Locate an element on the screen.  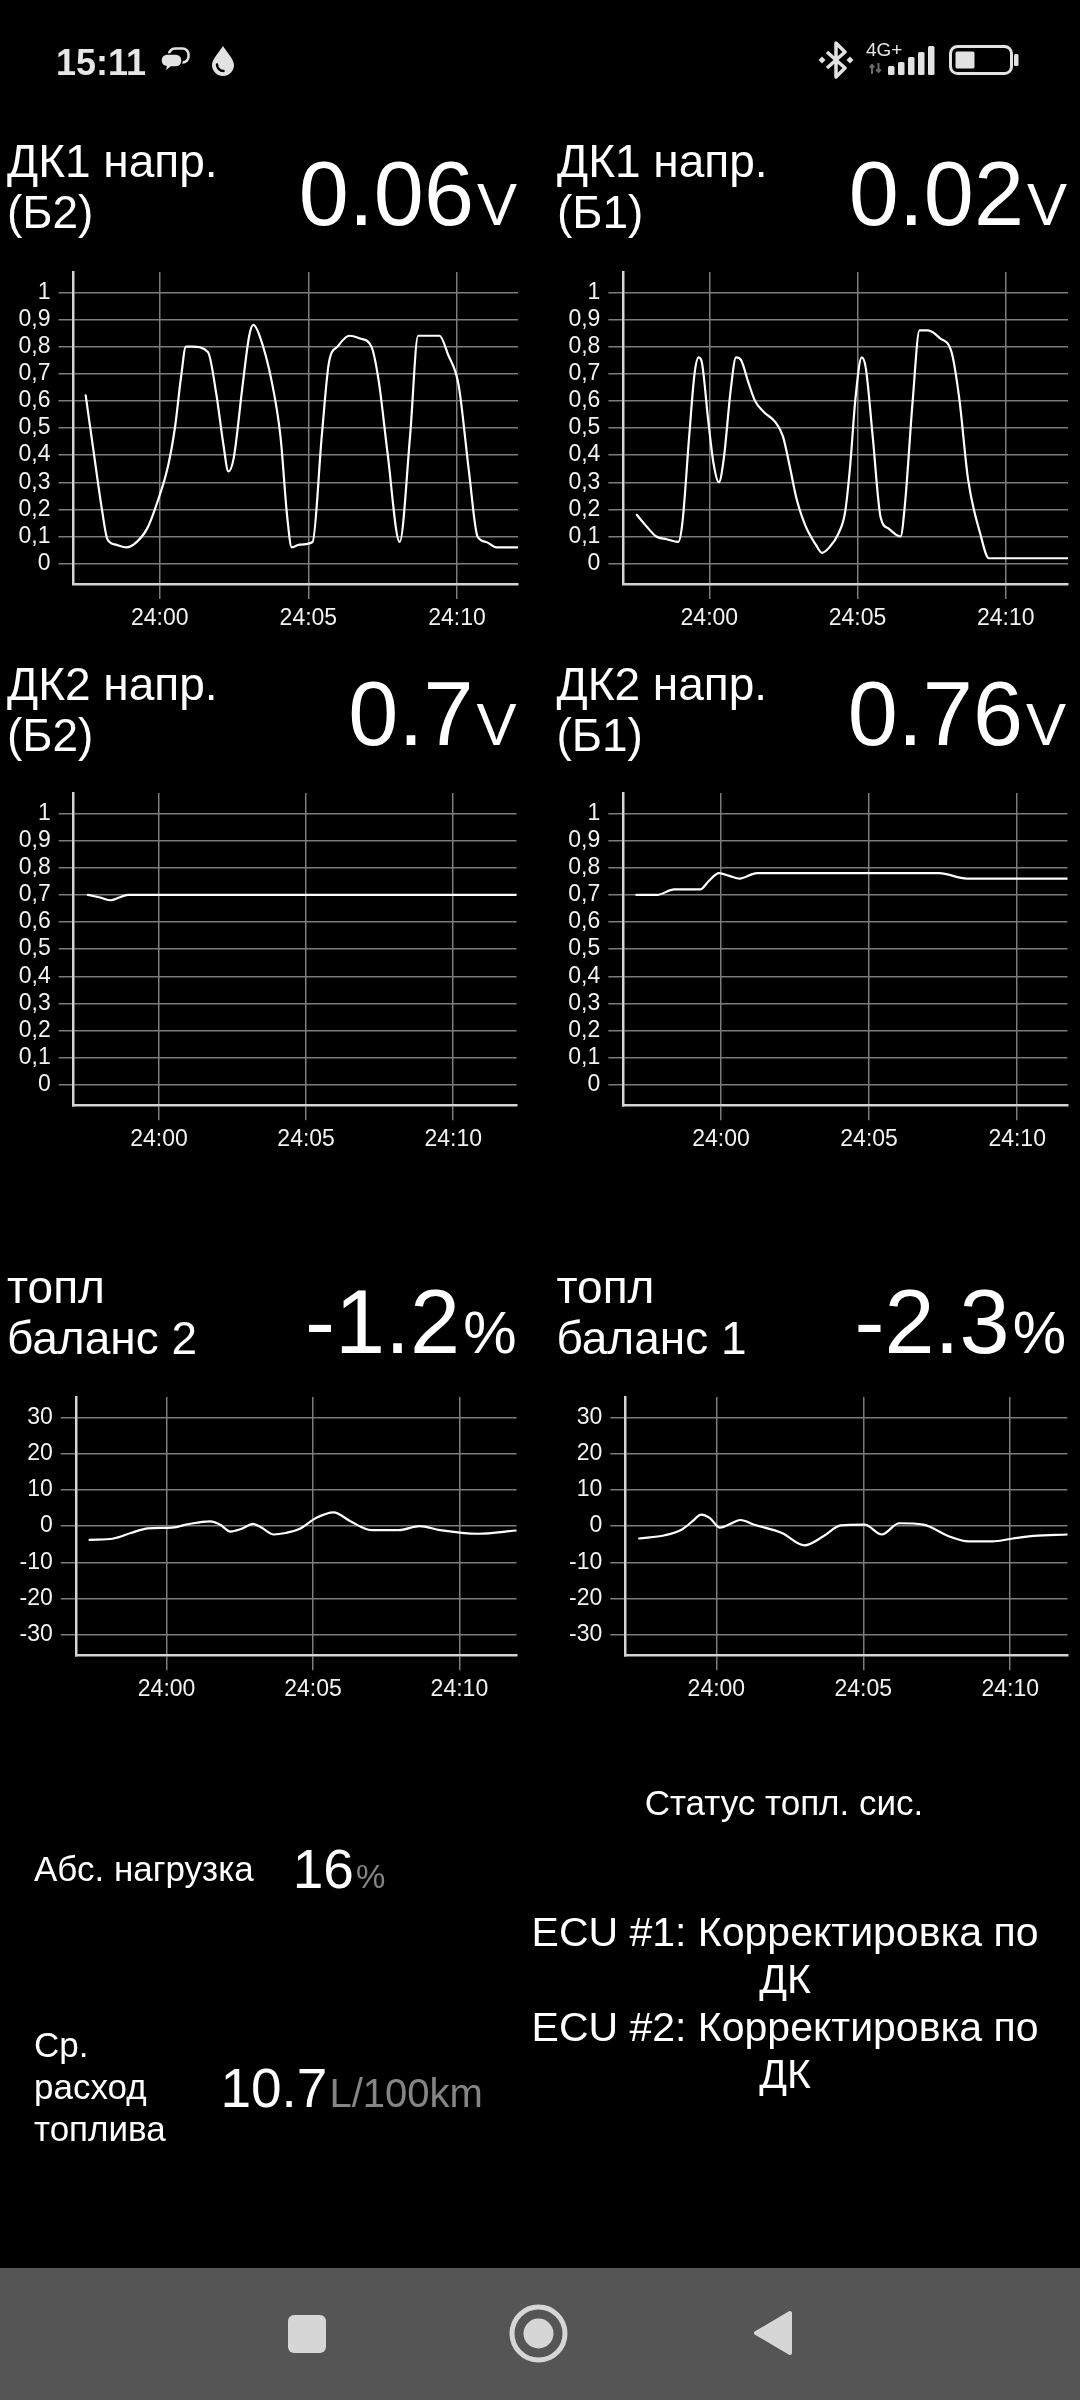
text: ECU #2: Корректировка по ДК is located at coordinates (785, 2051).